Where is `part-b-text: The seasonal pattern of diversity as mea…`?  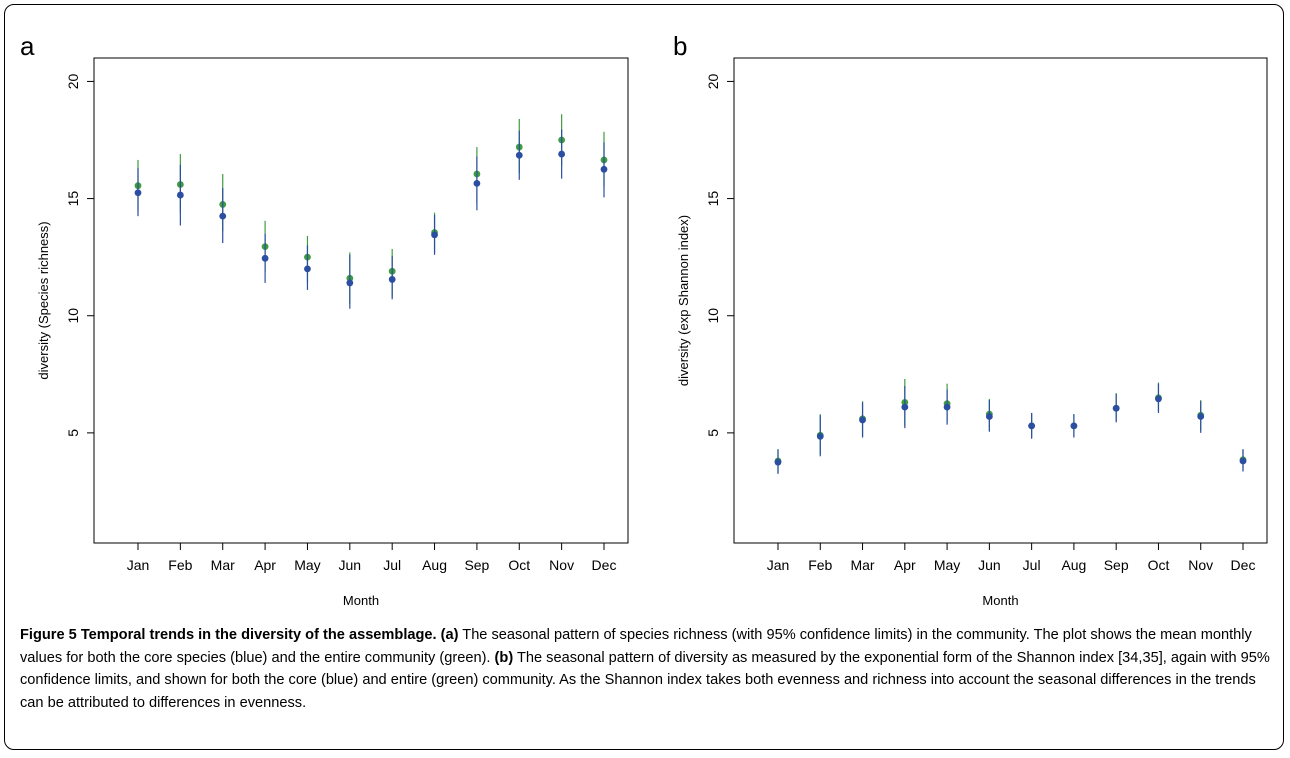 part-b-text: The seasonal pattern of diversity as mea… is located at coordinates (645, 680).